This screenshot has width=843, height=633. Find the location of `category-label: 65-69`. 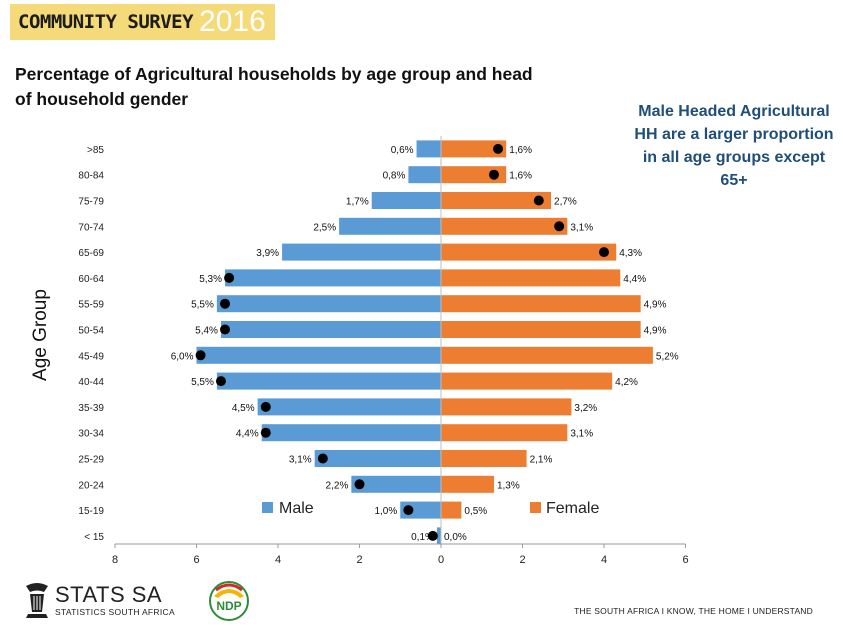

category-label: 65-69 is located at coordinates (91, 253).